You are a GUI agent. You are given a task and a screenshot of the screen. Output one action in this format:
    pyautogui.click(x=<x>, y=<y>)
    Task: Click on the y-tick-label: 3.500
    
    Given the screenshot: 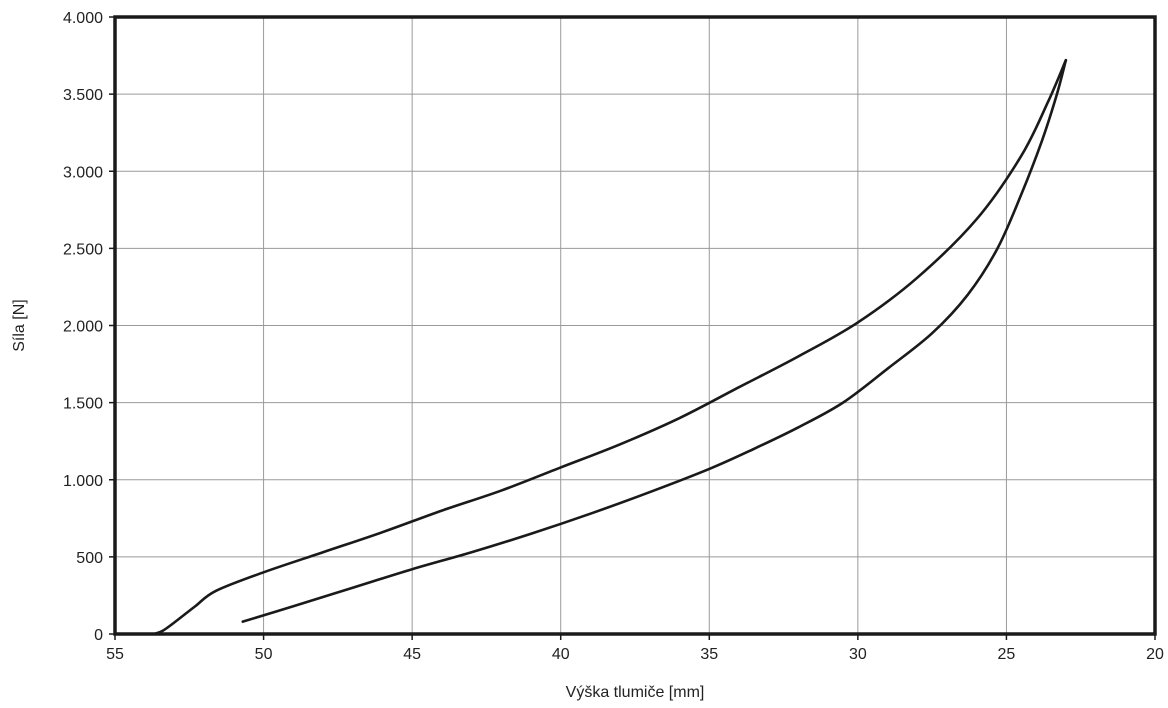 What is the action you would take?
    pyautogui.click(x=83, y=95)
    